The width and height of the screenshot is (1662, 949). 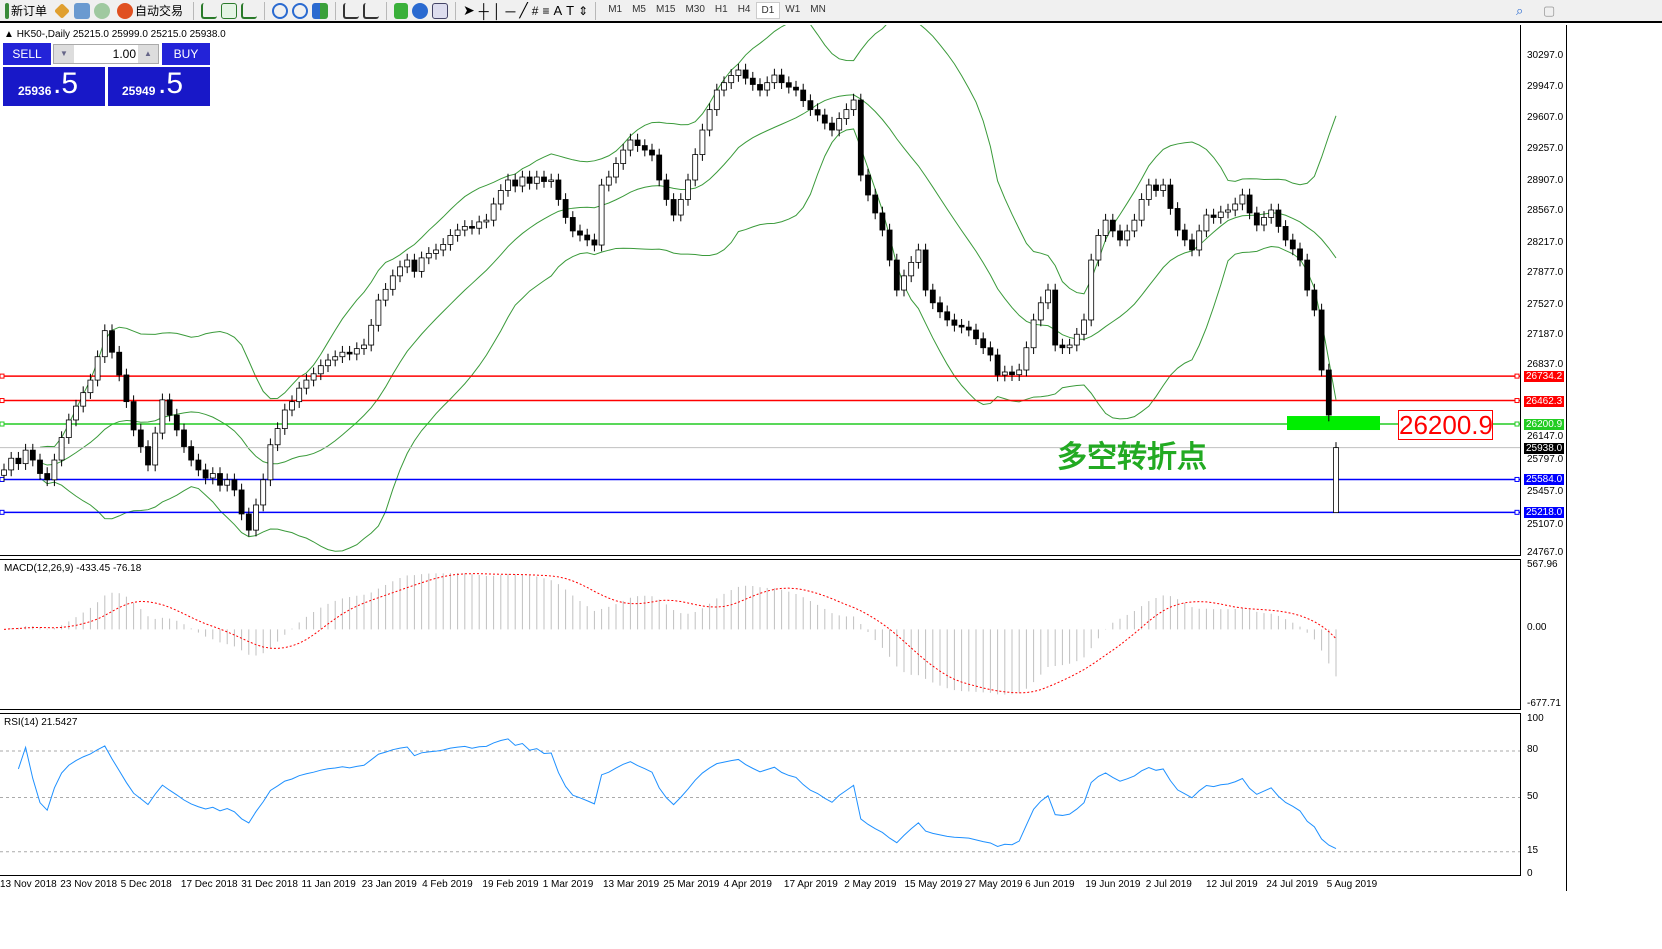 I want to click on chat-icon: ▢, so click(x=1549, y=10).